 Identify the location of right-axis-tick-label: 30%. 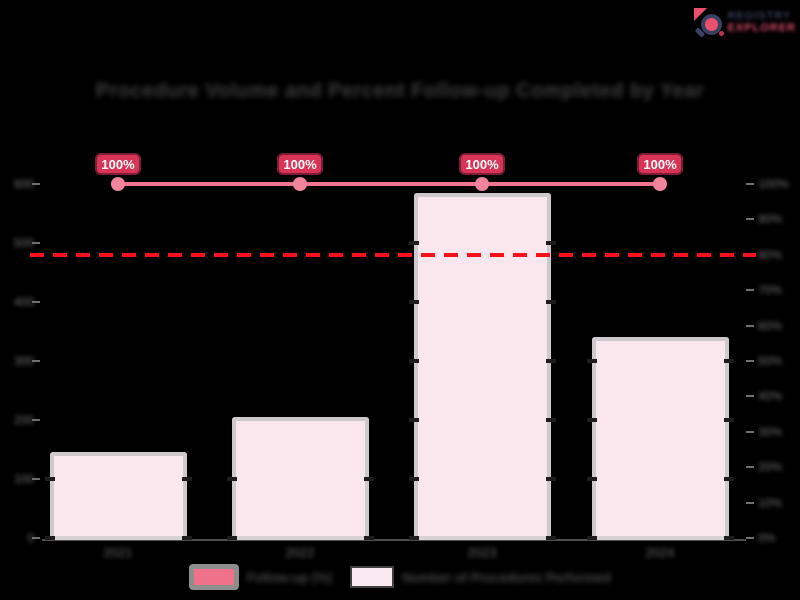
(770, 431).